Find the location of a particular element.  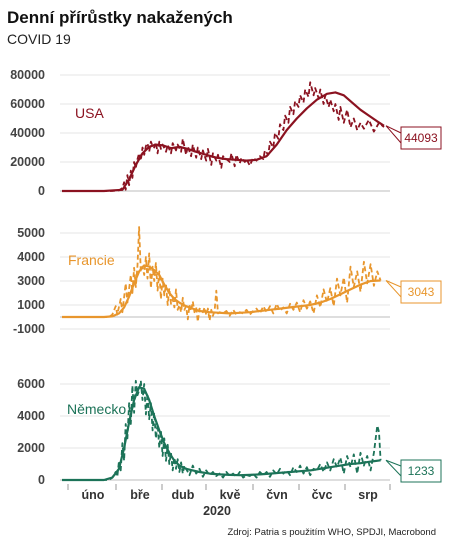

německo-last-value-label: 1233 is located at coordinates (421, 471).